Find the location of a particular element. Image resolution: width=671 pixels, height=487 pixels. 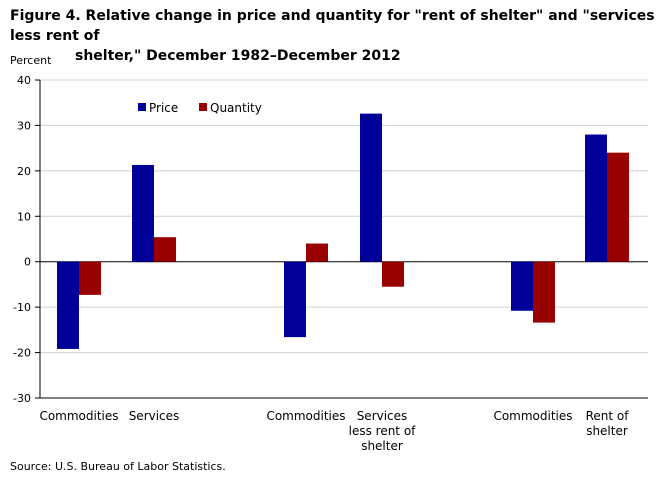

y-tick-label: 0 is located at coordinates (27, 262).